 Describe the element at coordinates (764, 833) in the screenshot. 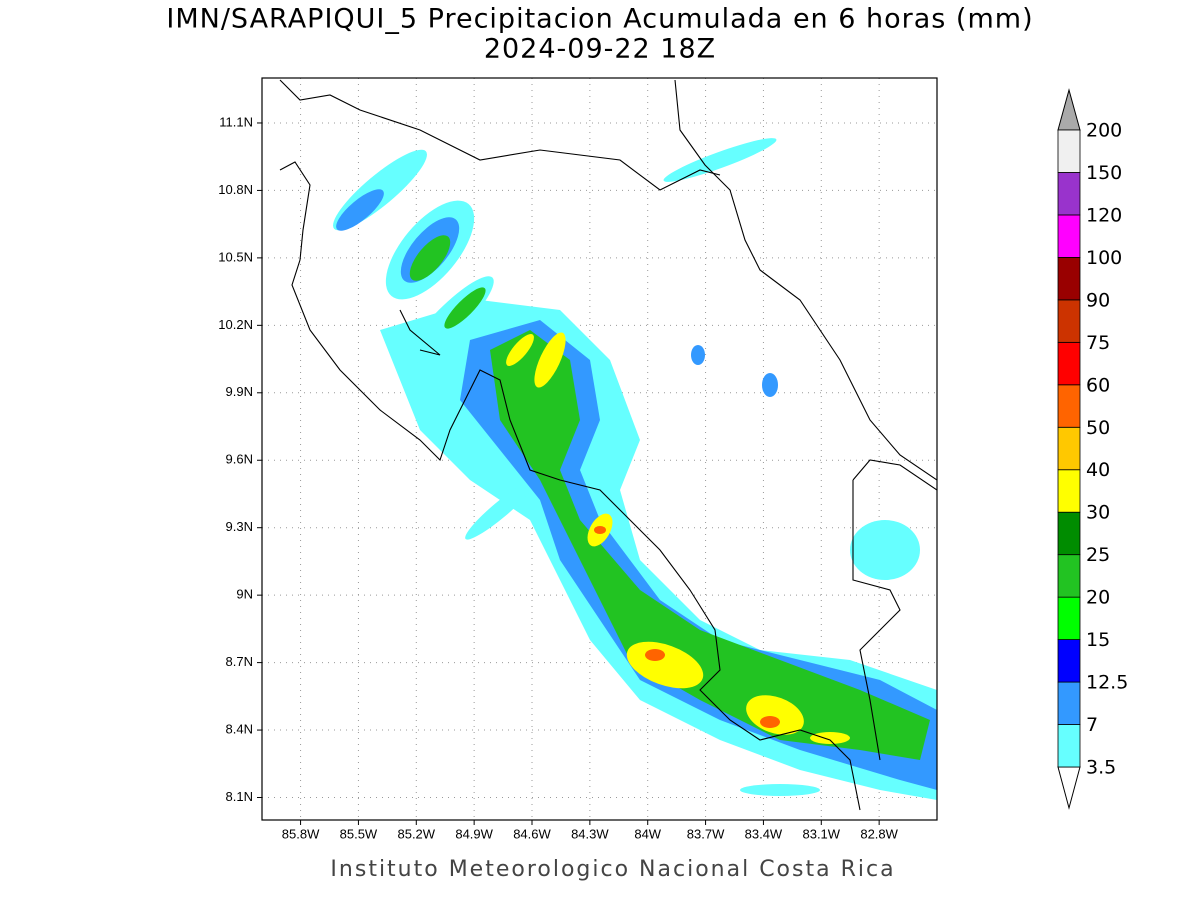

I see `x-tick-label: 83.4W` at that location.